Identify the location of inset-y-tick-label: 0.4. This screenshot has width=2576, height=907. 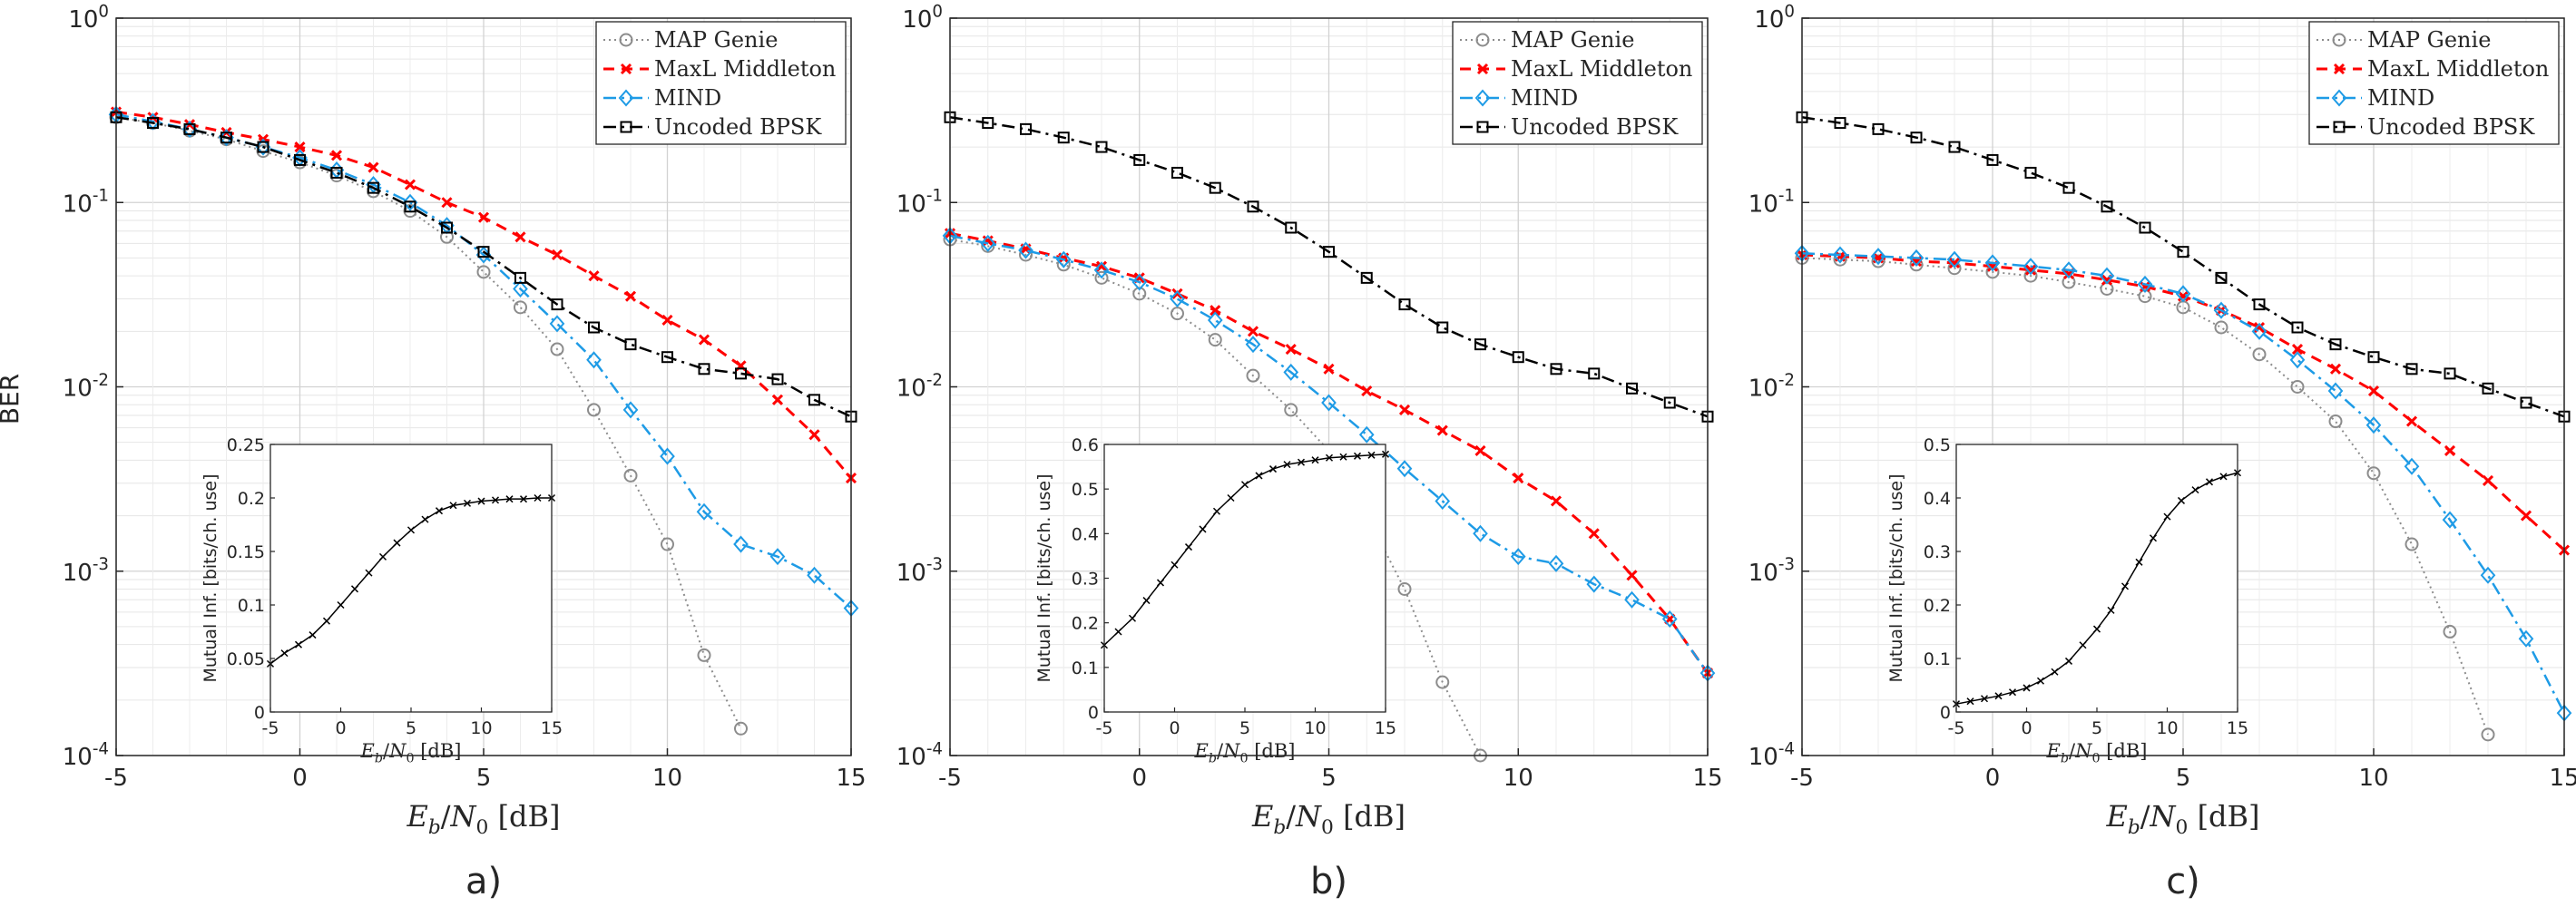
(1085, 534).